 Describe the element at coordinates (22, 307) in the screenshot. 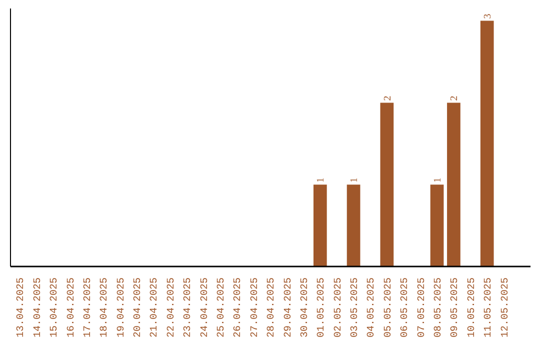

I see `x-tick-label: 13.04.2025` at that location.